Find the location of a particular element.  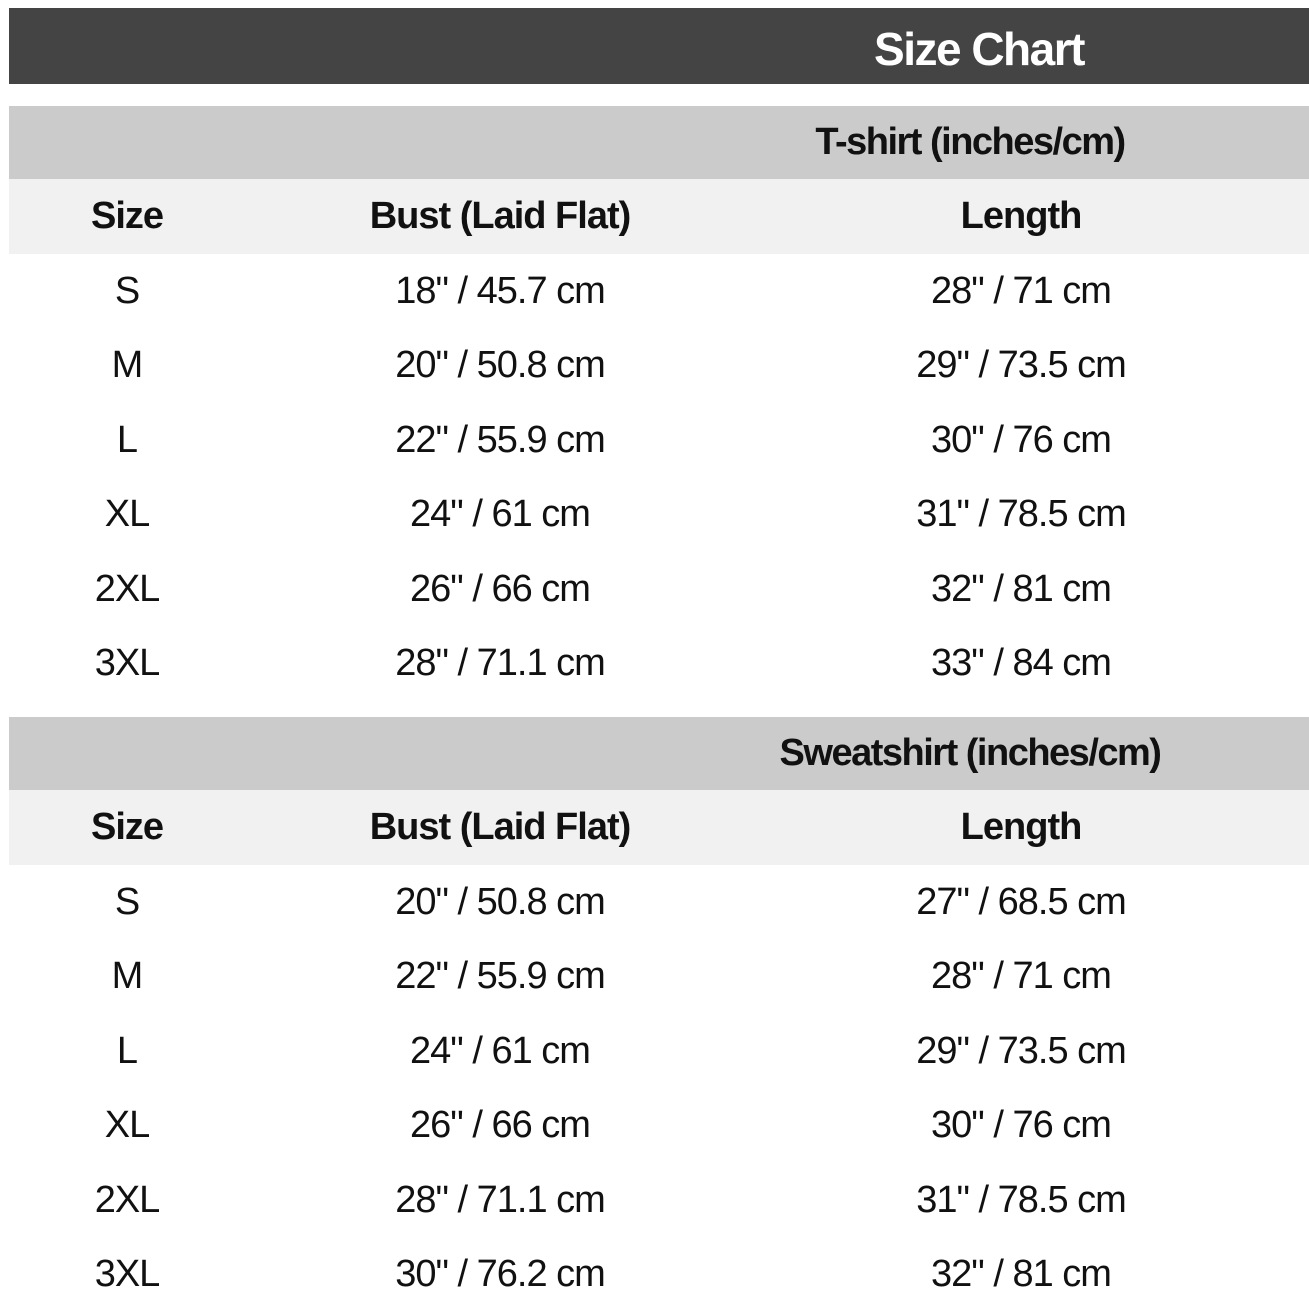

section-title: Sweatshirt (inches/cm) is located at coordinates (659, 753).